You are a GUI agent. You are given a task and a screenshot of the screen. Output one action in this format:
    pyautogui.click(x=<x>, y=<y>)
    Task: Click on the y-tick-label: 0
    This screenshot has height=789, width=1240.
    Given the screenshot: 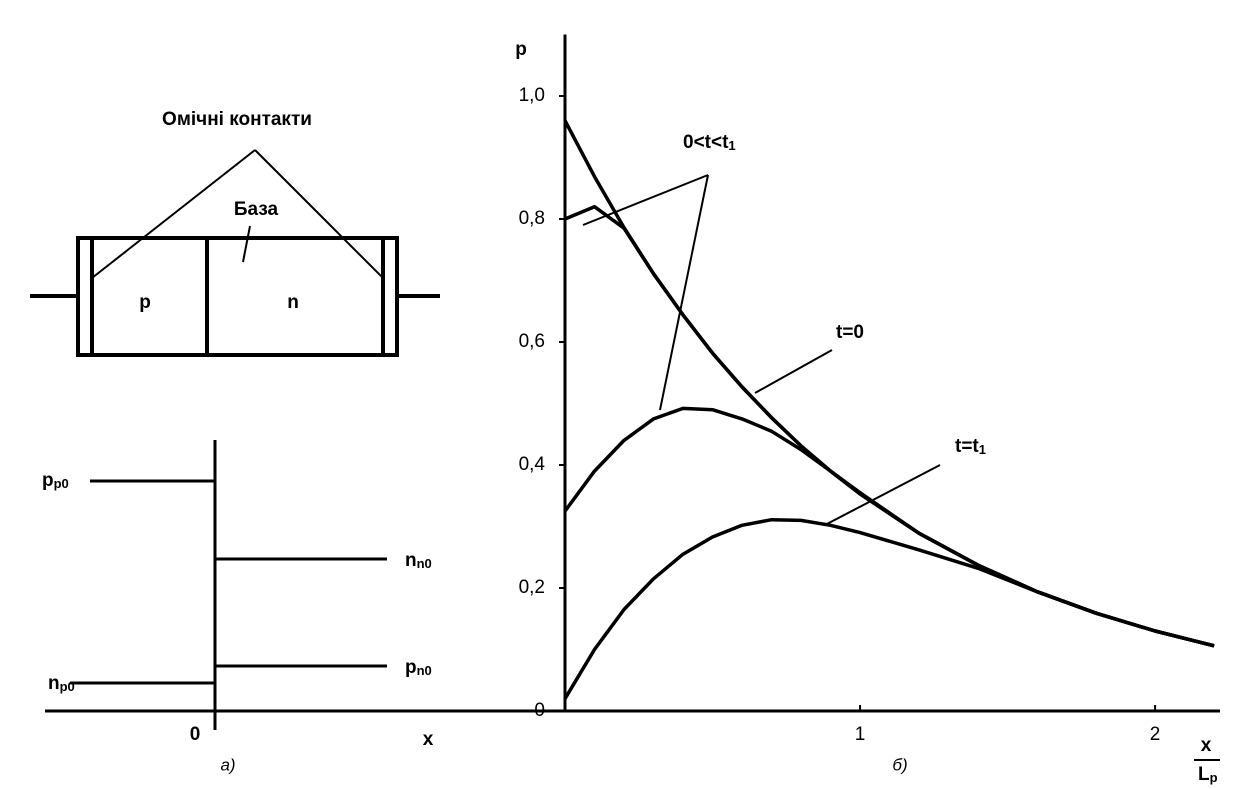 What is the action you would take?
    pyautogui.click(x=539, y=710)
    